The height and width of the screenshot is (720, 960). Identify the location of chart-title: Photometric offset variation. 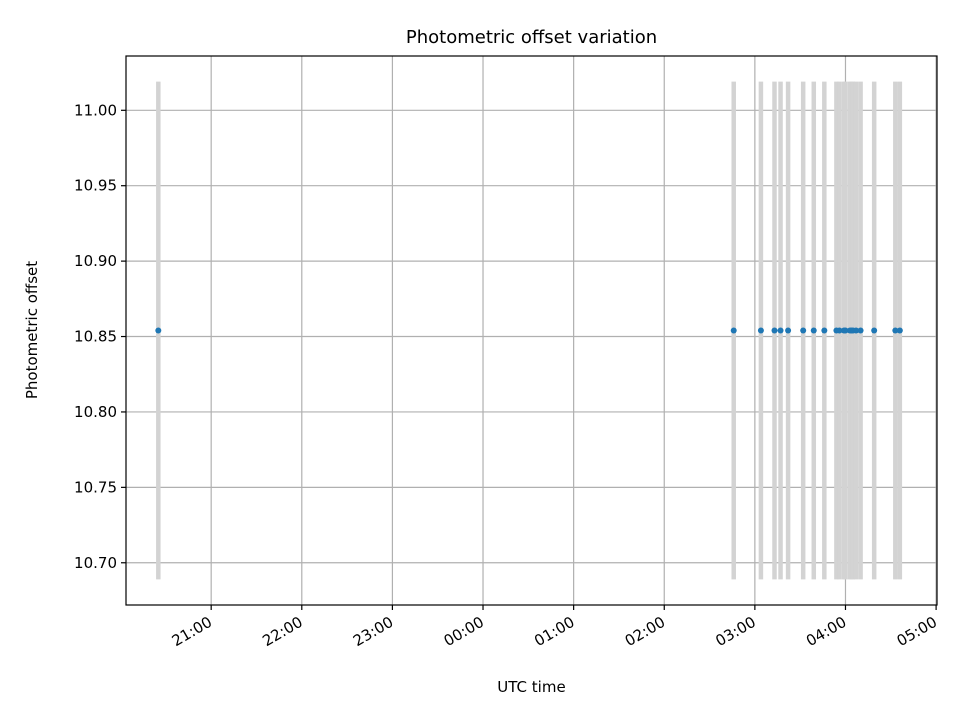
(531, 37).